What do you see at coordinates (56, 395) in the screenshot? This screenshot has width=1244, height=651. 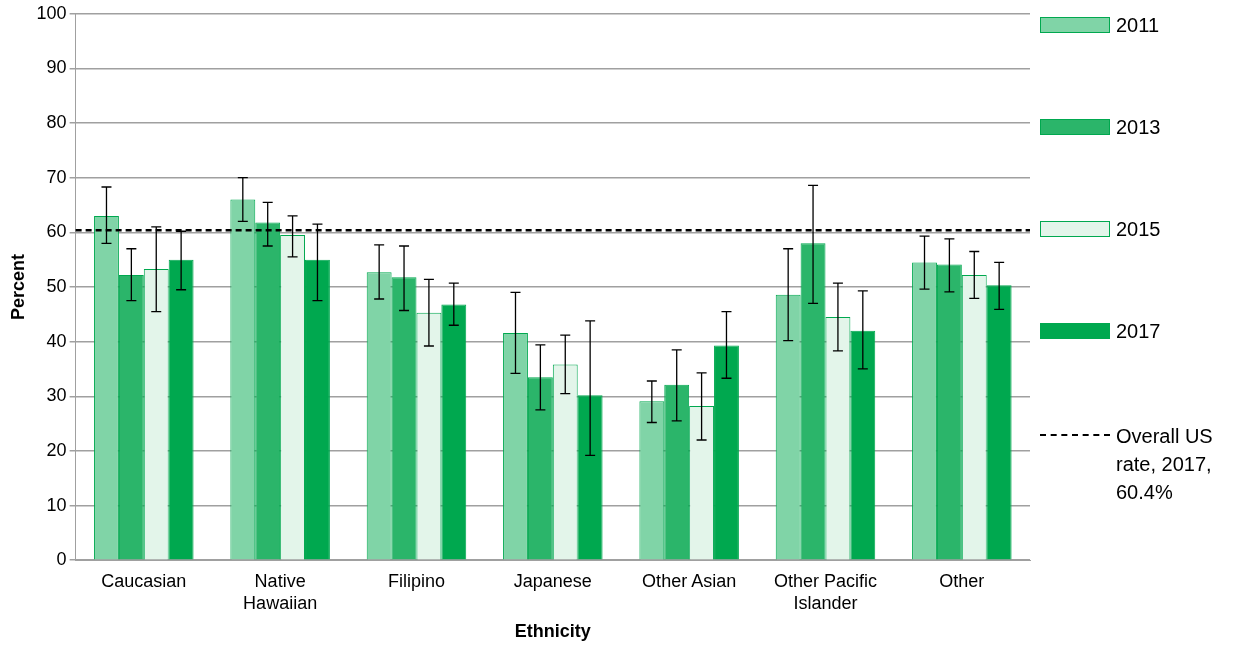 I see `y-tick-label: 30` at bounding box center [56, 395].